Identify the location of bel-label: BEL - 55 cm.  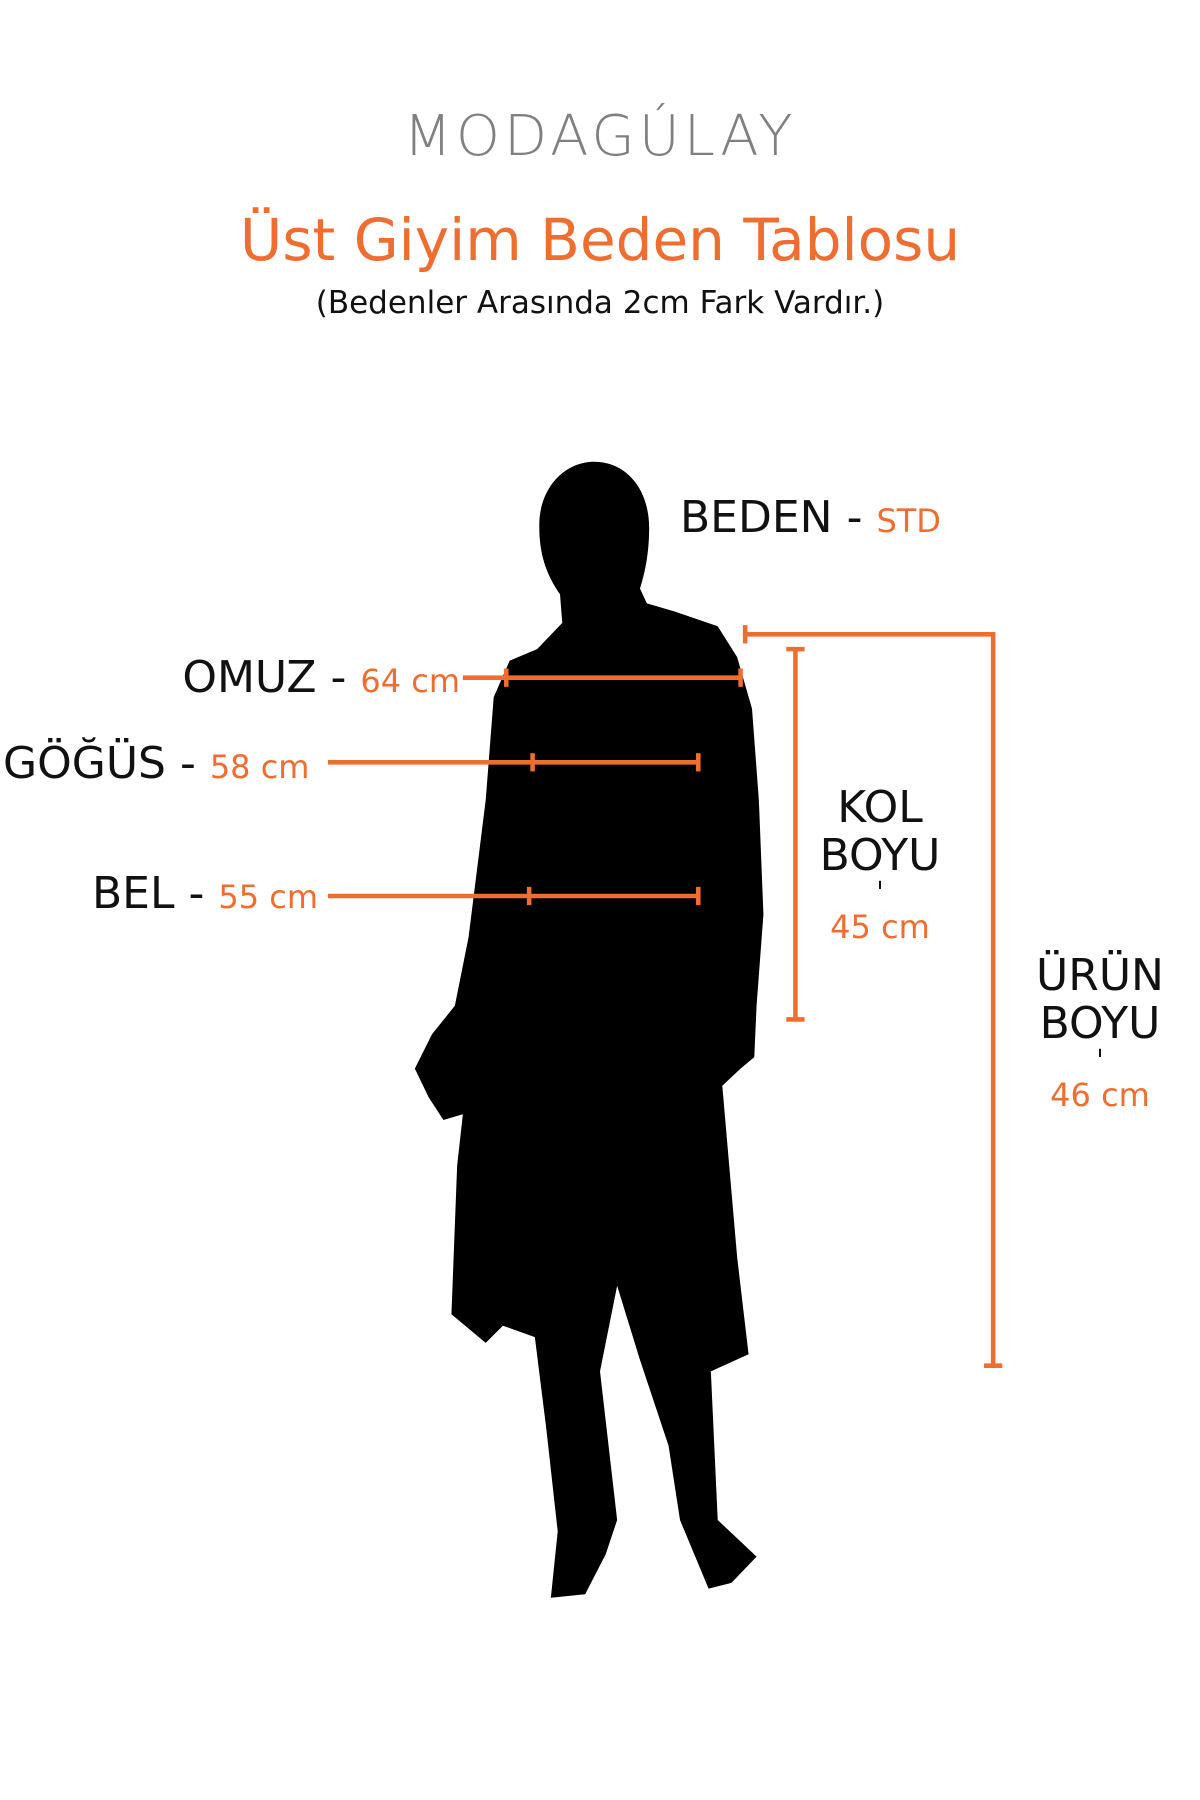
(205, 894).